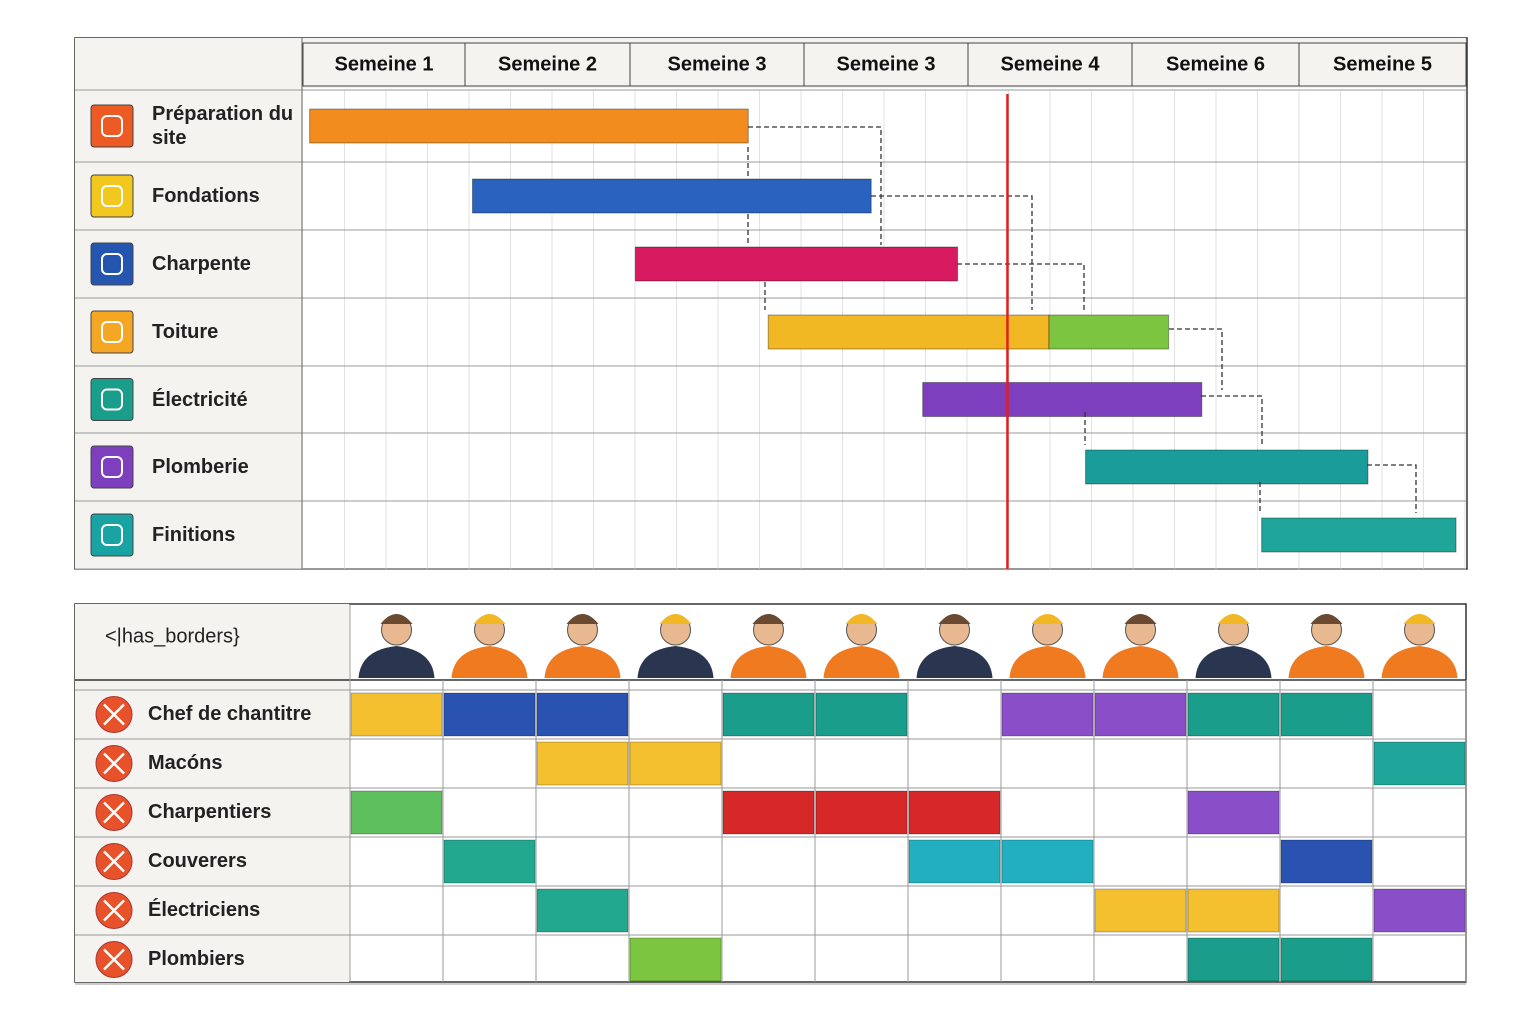 This screenshot has height=1029, width=1536. Describe the element at coordinates (200, 399) in the screenshot. I see `task-name: Électricité` at that location.